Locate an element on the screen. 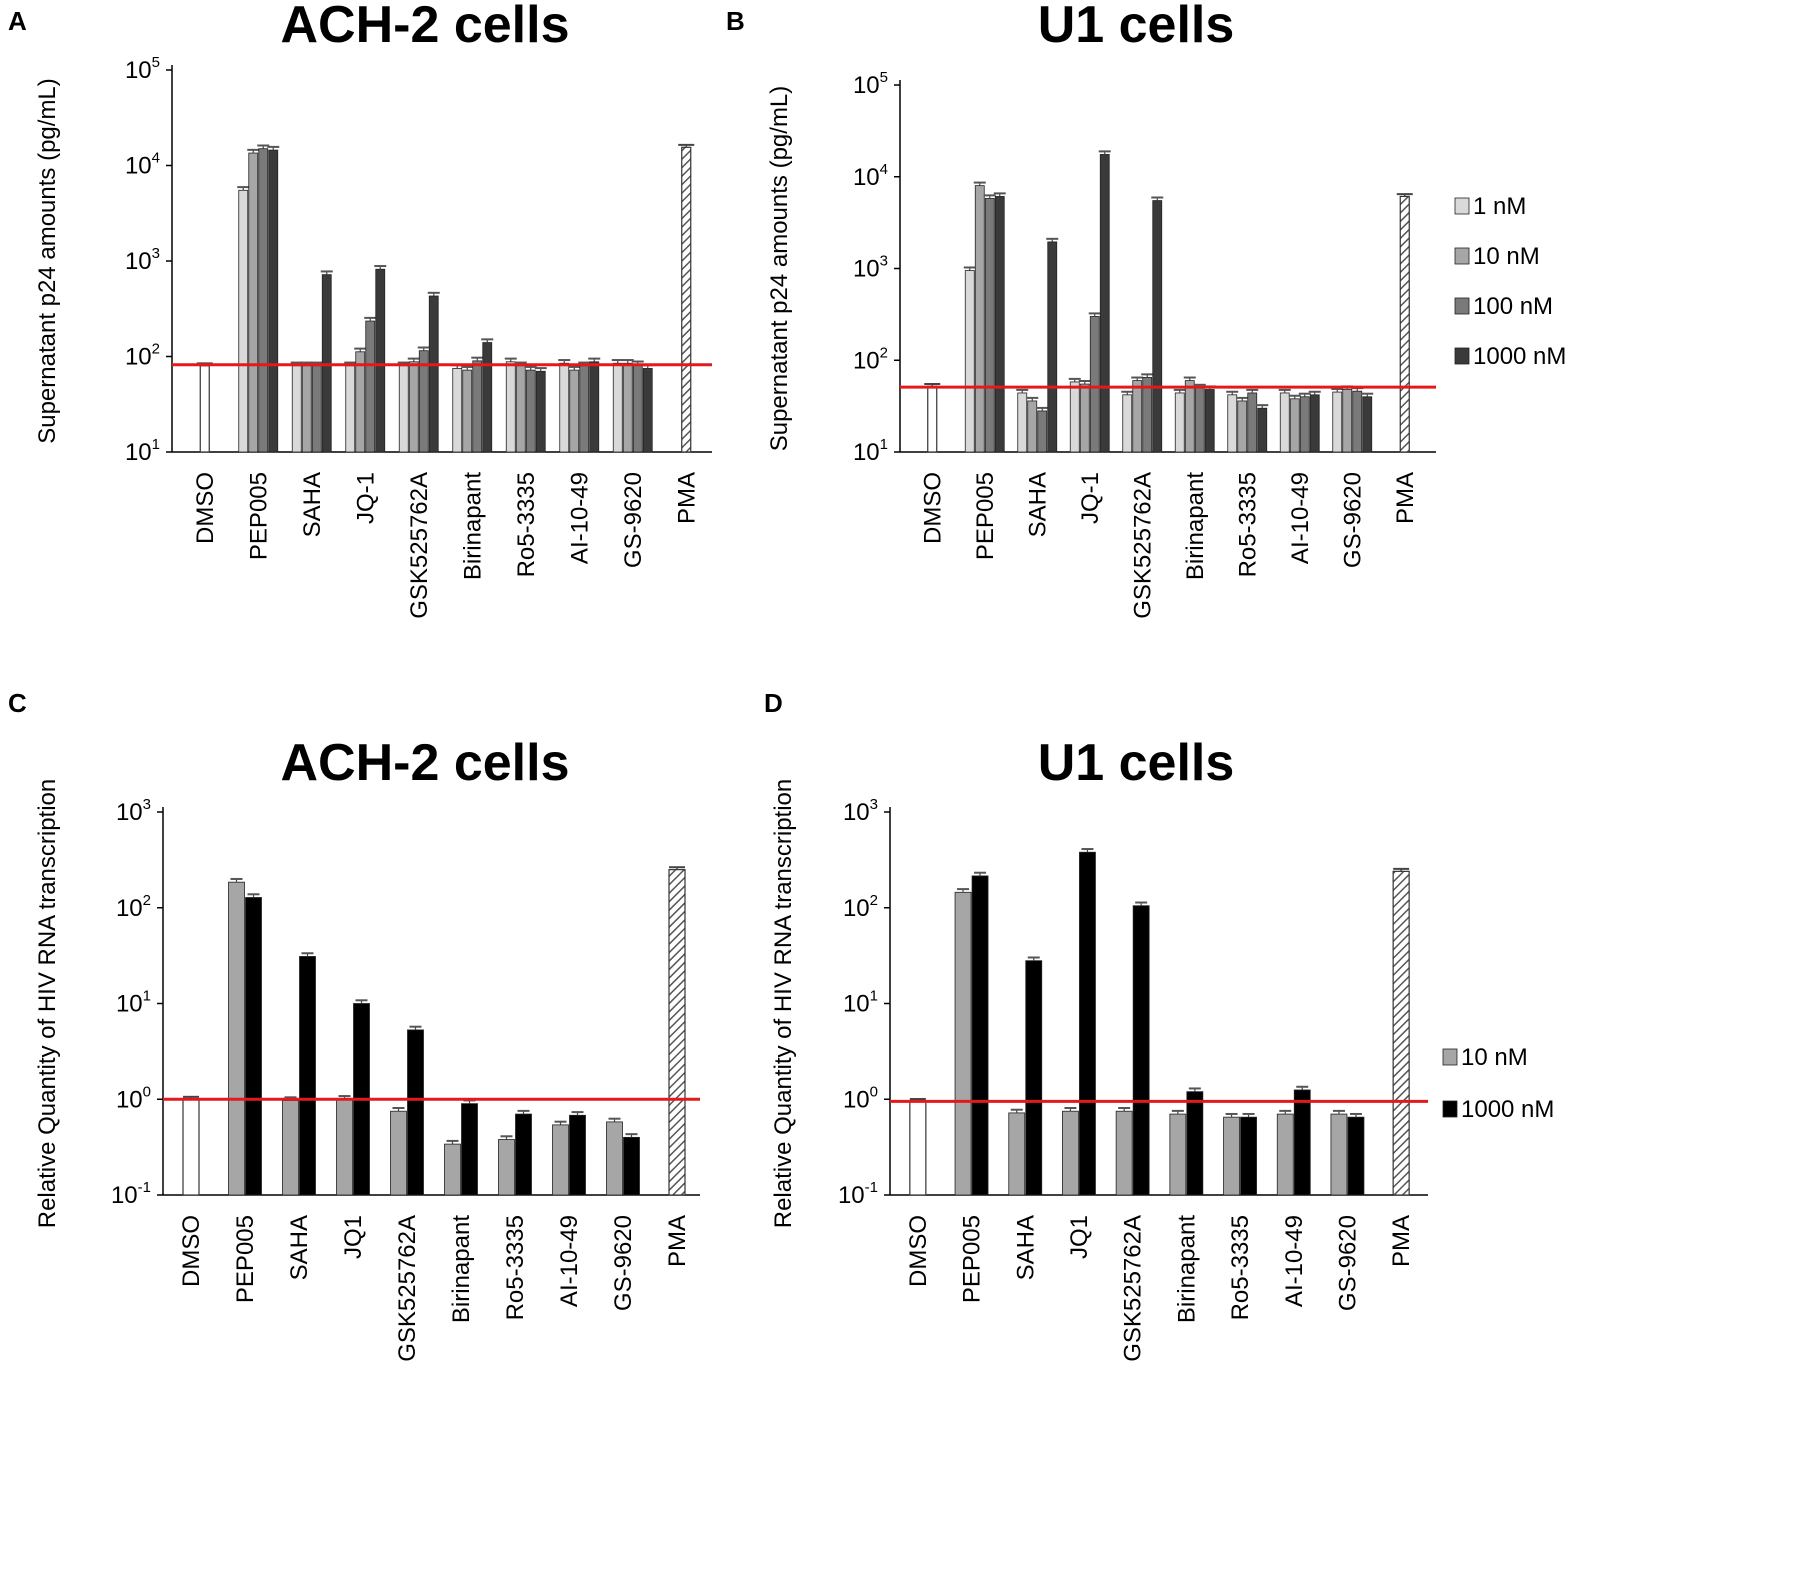 This screenshot has height=1572, width=1800. panel-c-category-label: PMA is located at coordinates (677, 1241).